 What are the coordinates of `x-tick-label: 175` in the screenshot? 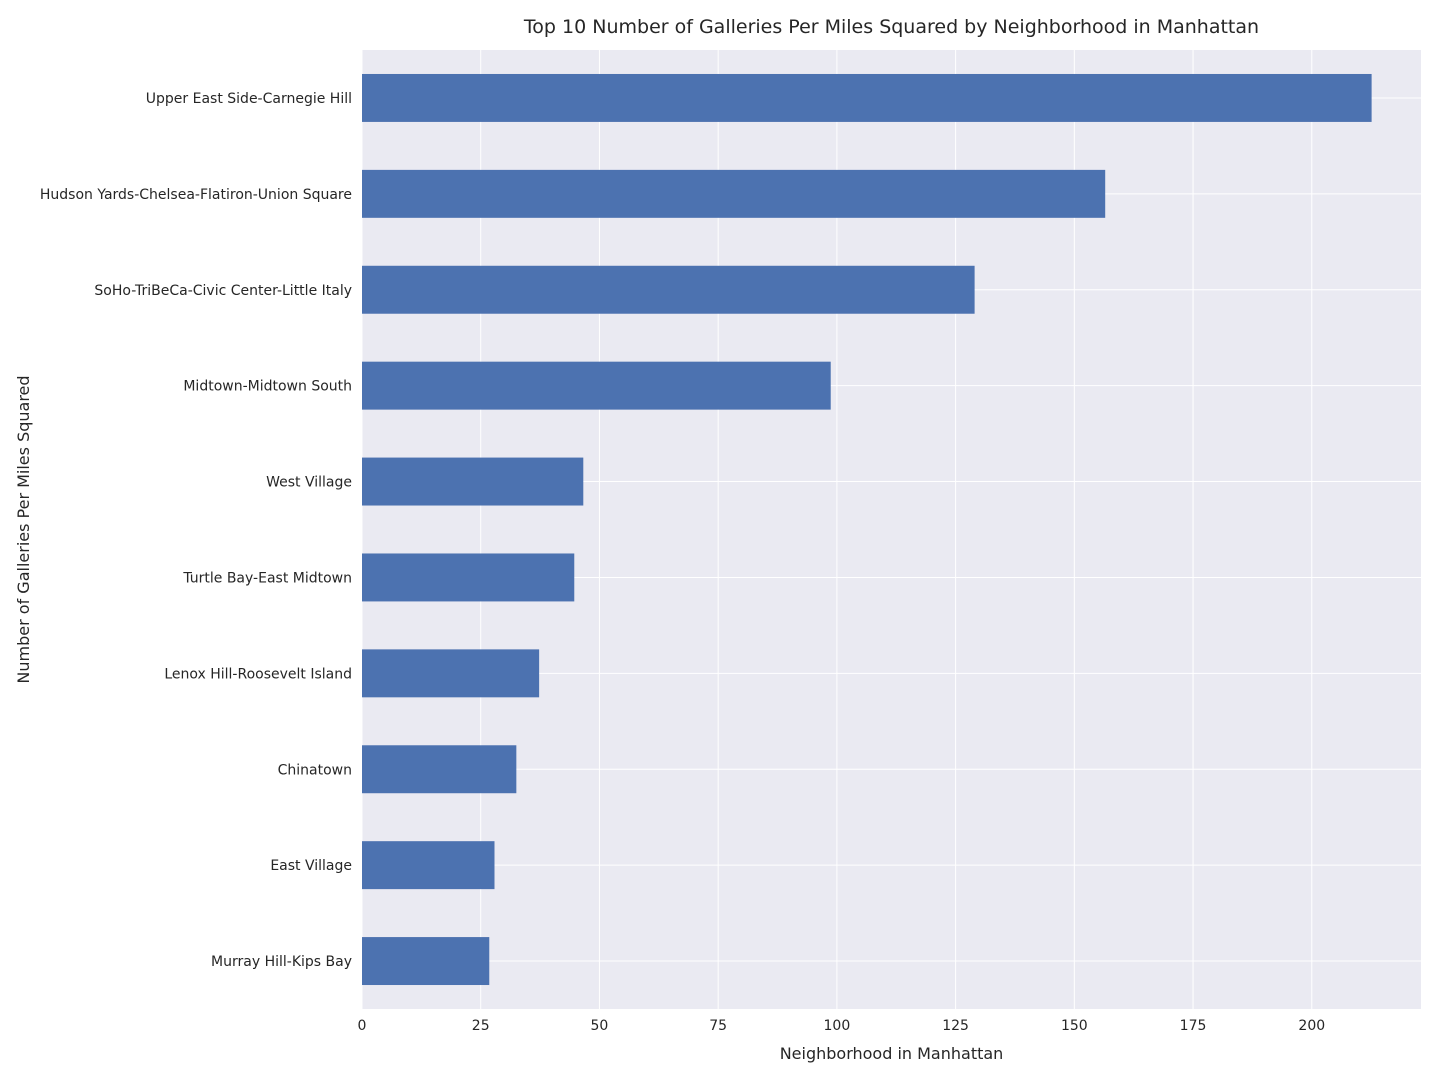 It's located at (1193, 1026).